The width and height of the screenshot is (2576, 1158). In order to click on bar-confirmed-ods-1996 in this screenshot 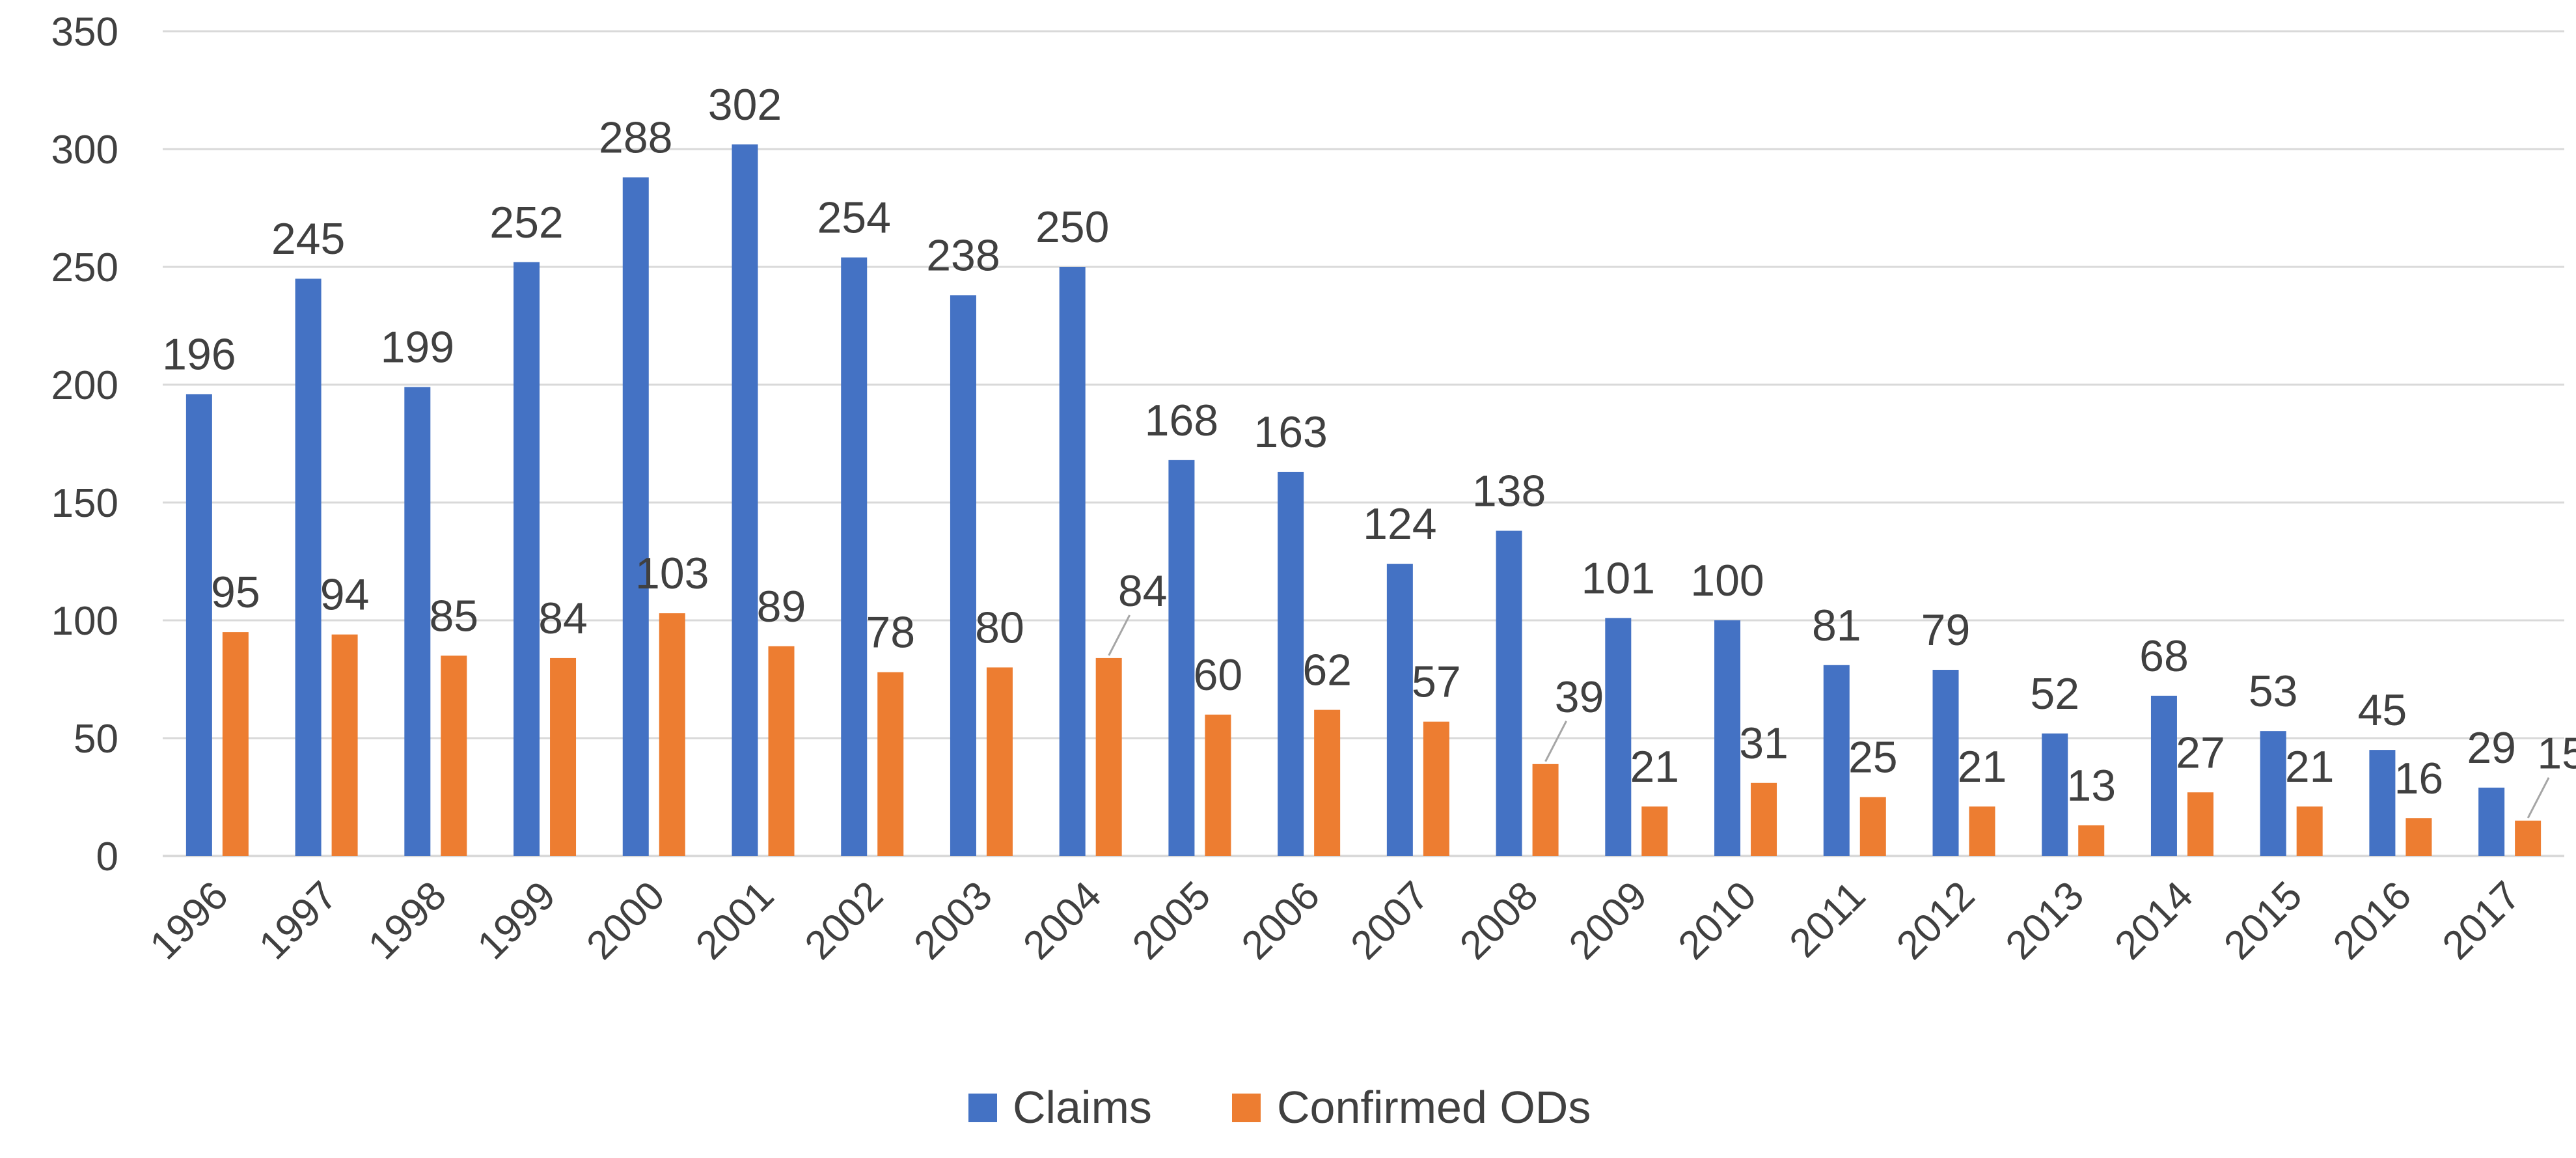, I will do `click(236, 744)`.